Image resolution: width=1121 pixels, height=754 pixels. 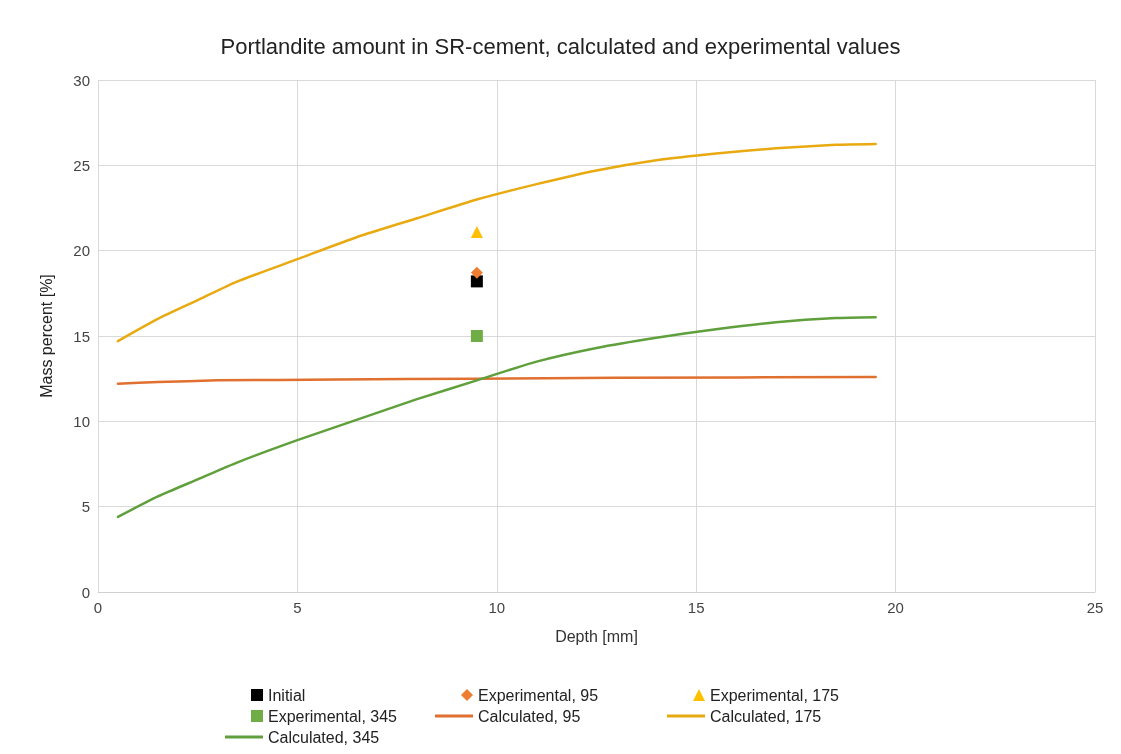 What do you see at coordinates (287, 695) in the screenshot?
I see `legend-label: Initial` at bounding box center [287, 695].